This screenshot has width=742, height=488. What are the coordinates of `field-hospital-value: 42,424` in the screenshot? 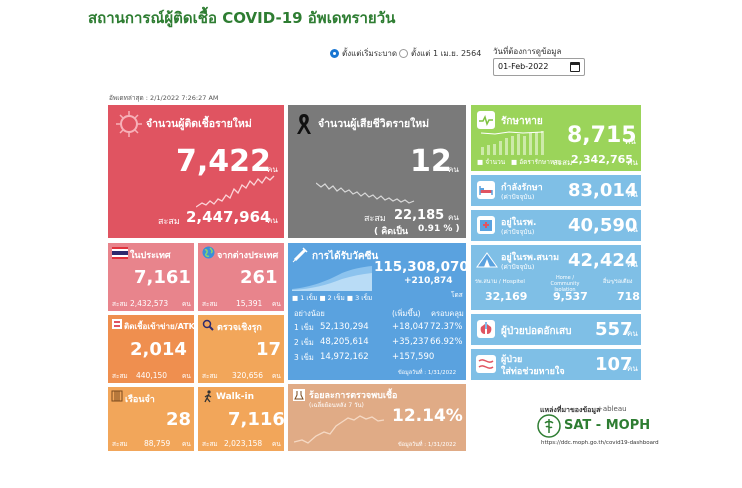 It's located at (603, 260).